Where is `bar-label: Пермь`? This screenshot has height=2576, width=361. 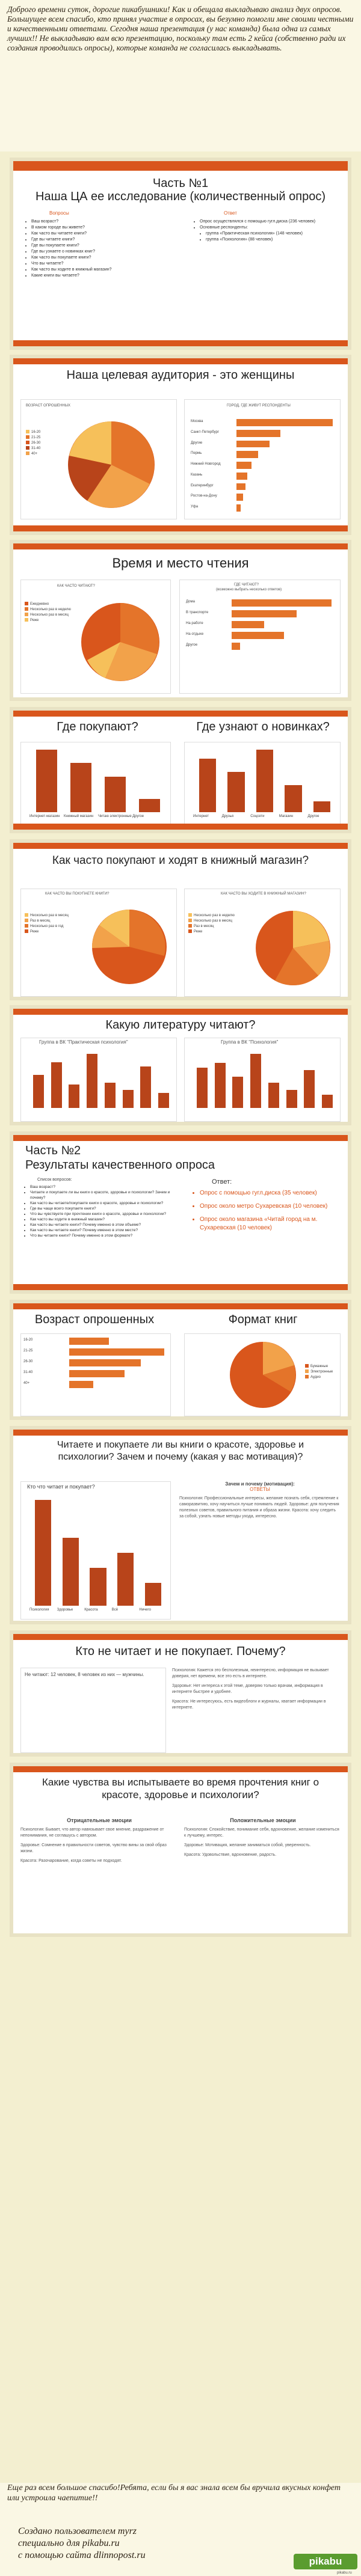 bar-label: Пермь is located at coordinates (196, 453).